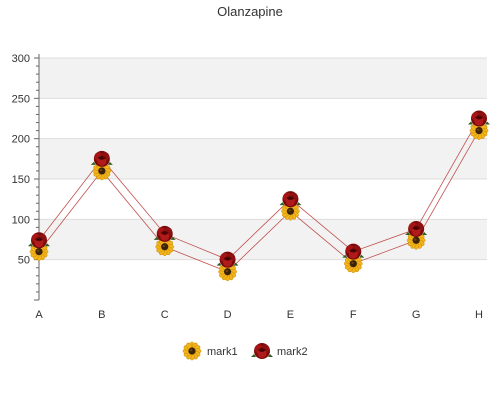  I want to click on x-axis-ticks: A B C D E F G H, so click(259, 315).